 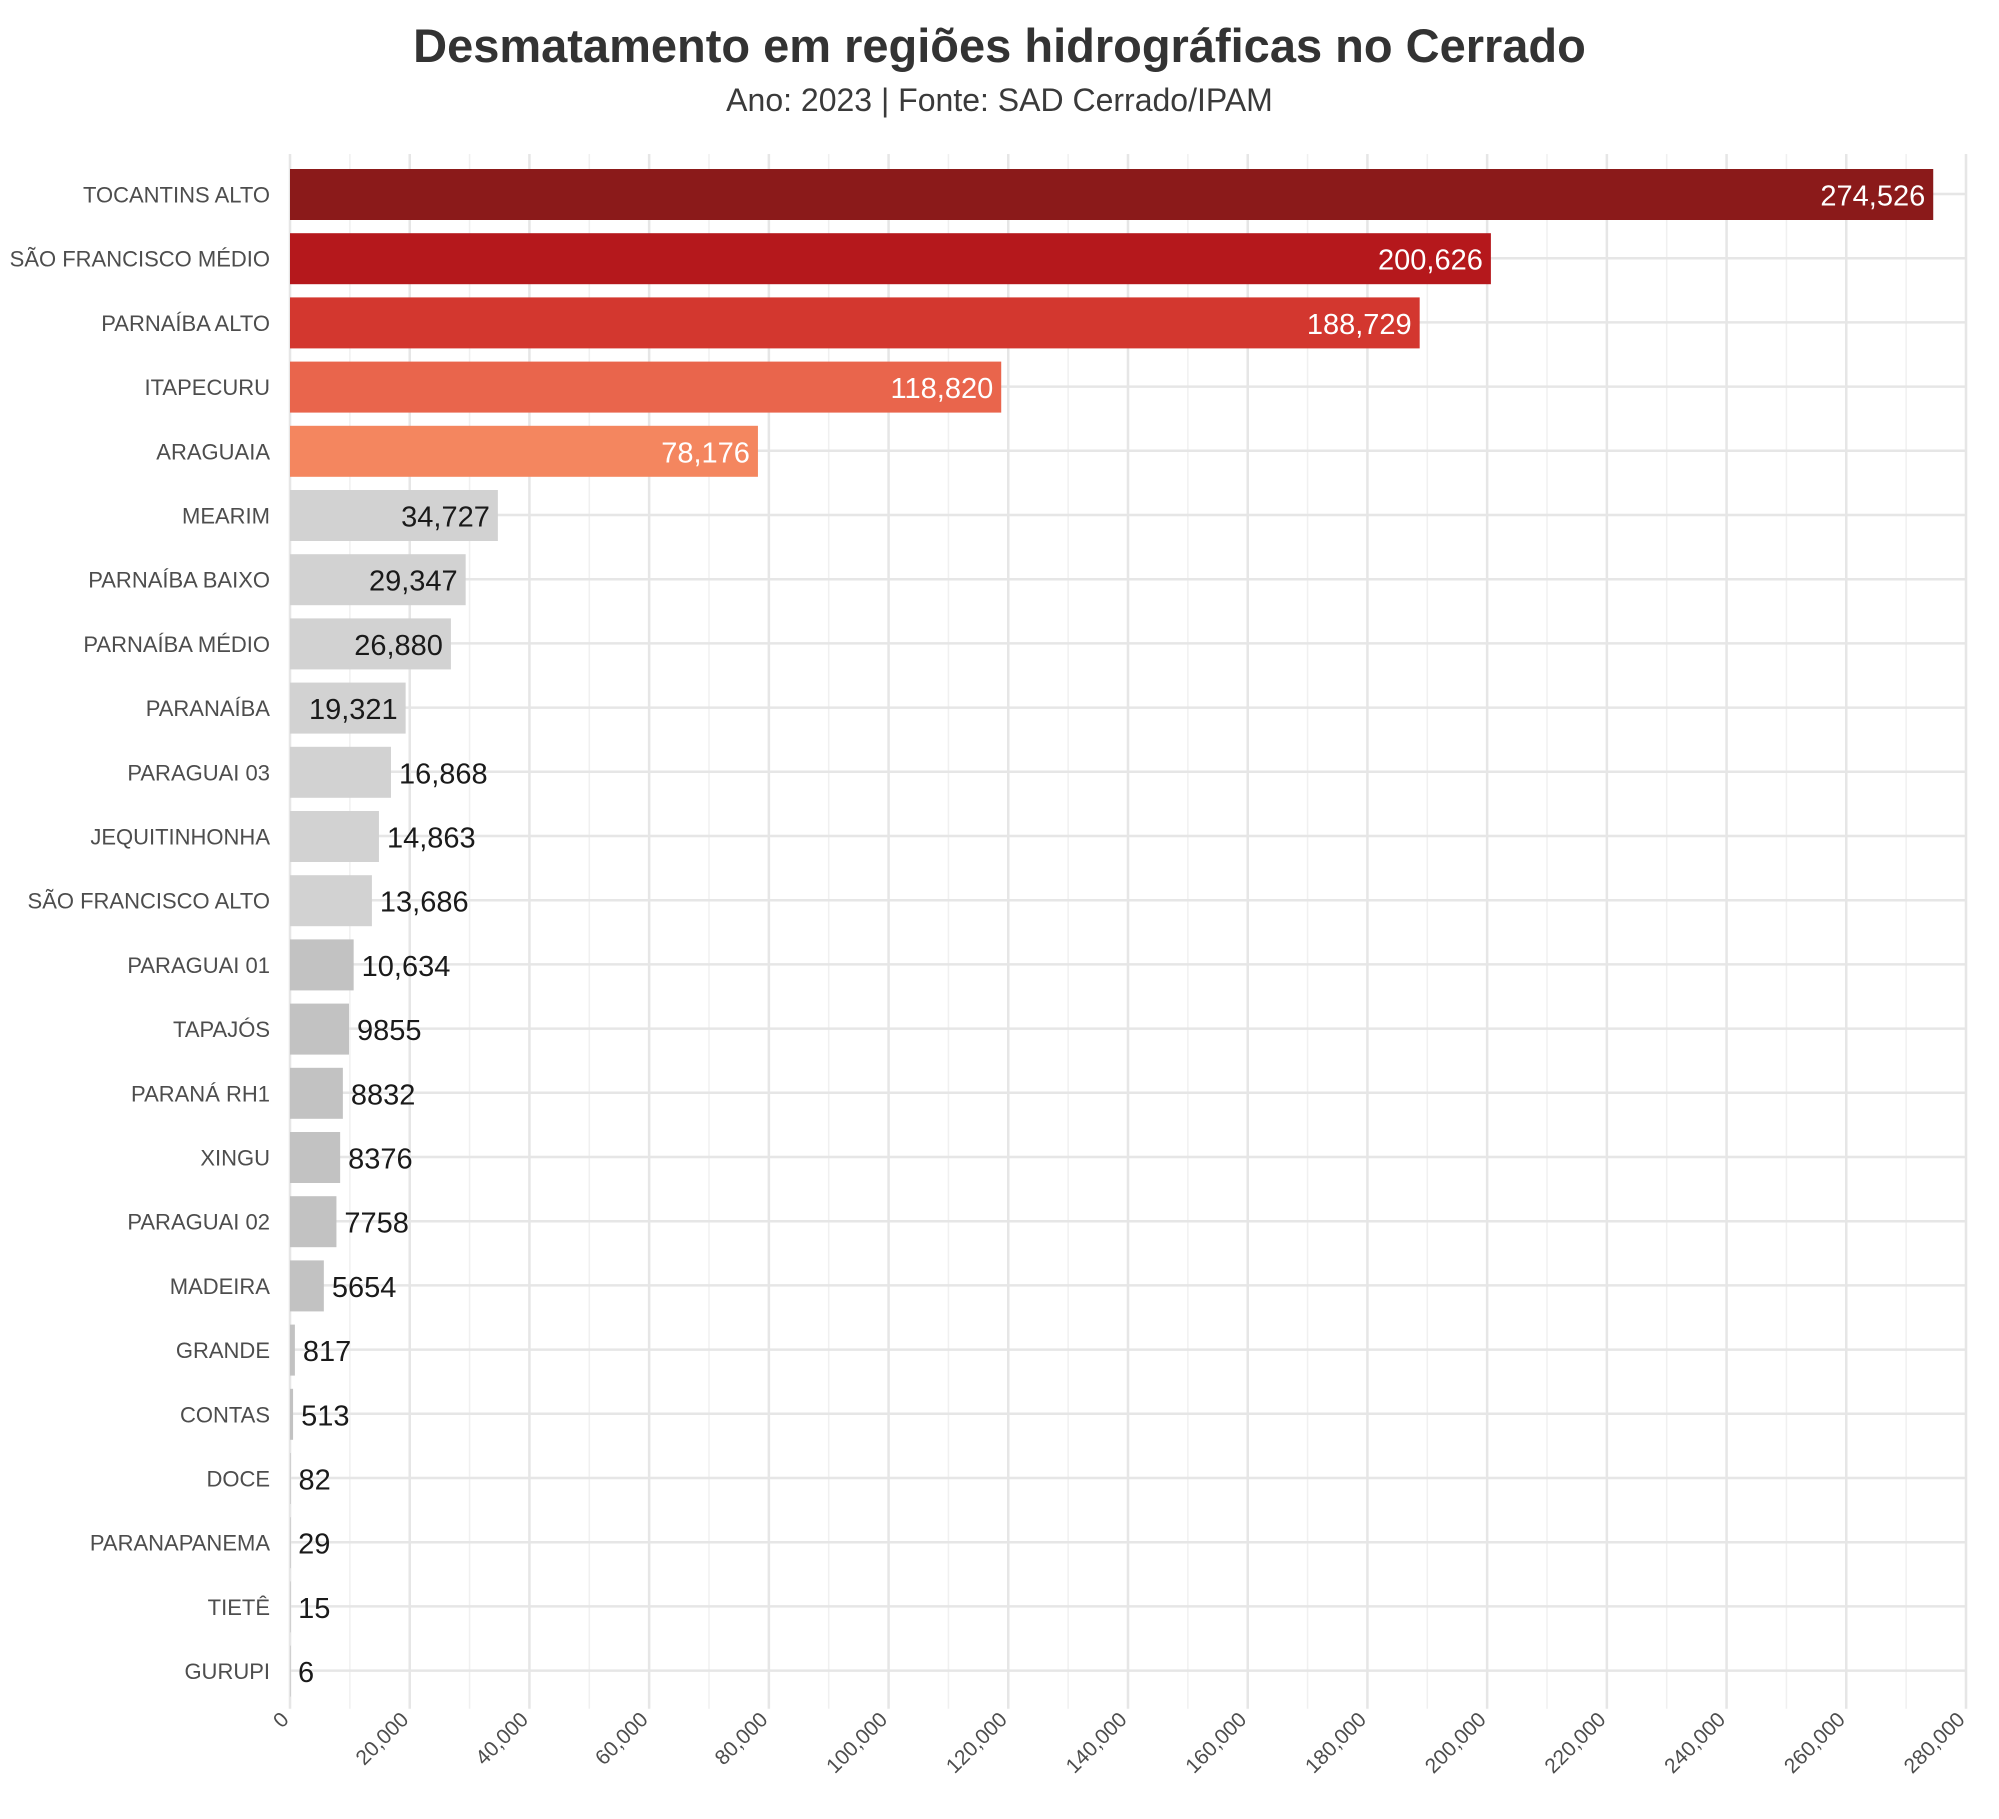 What do you see at coordinates (226, 516) in the screenshot?
I see `category-label: MEARIM` at bounding box center [226, 516].